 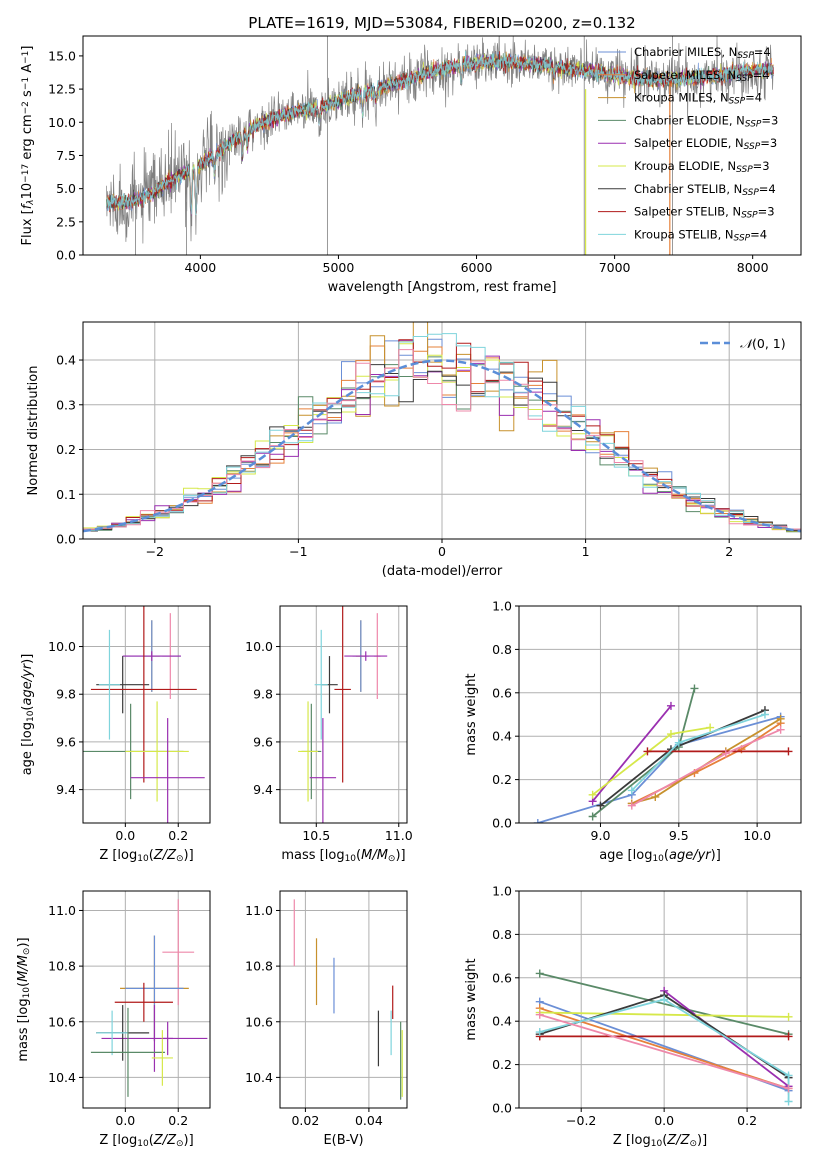 What do you see at coordinates (62, 966) in the screenshot?
I see `tick-label-y: 10.8` at bounding box center [62, 966].